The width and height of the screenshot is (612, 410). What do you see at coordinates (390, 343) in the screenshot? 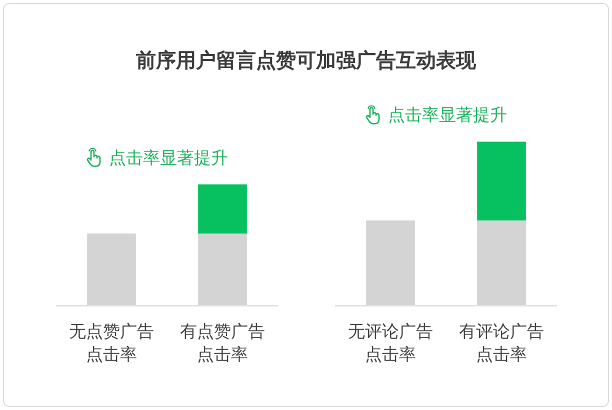
I see `x-tick-label: 无评论广告点击率` at bounding box center [390, 343].